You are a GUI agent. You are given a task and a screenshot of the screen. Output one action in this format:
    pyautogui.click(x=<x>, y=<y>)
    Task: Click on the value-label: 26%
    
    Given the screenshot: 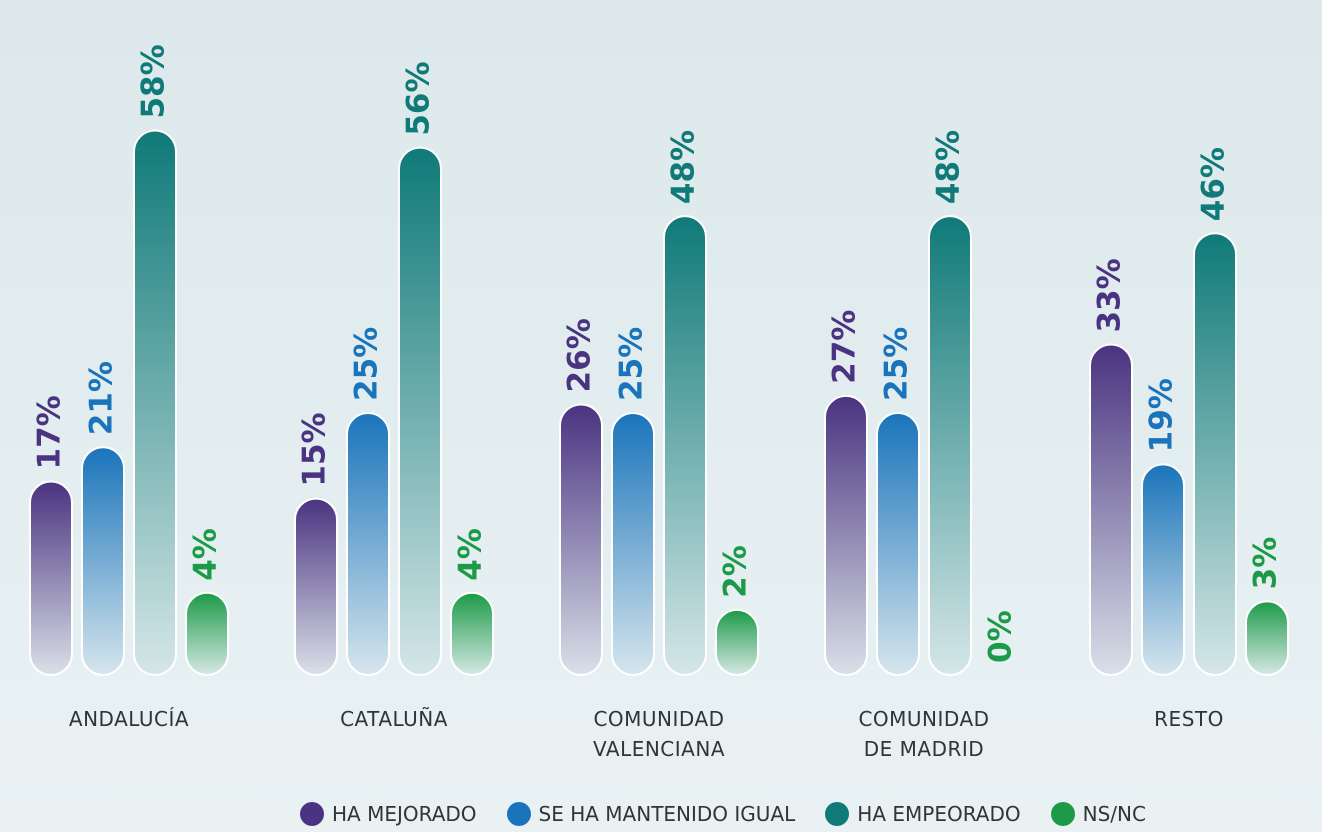 What is the action you would take?
    pyautogui.click(x=580, y=355)
    